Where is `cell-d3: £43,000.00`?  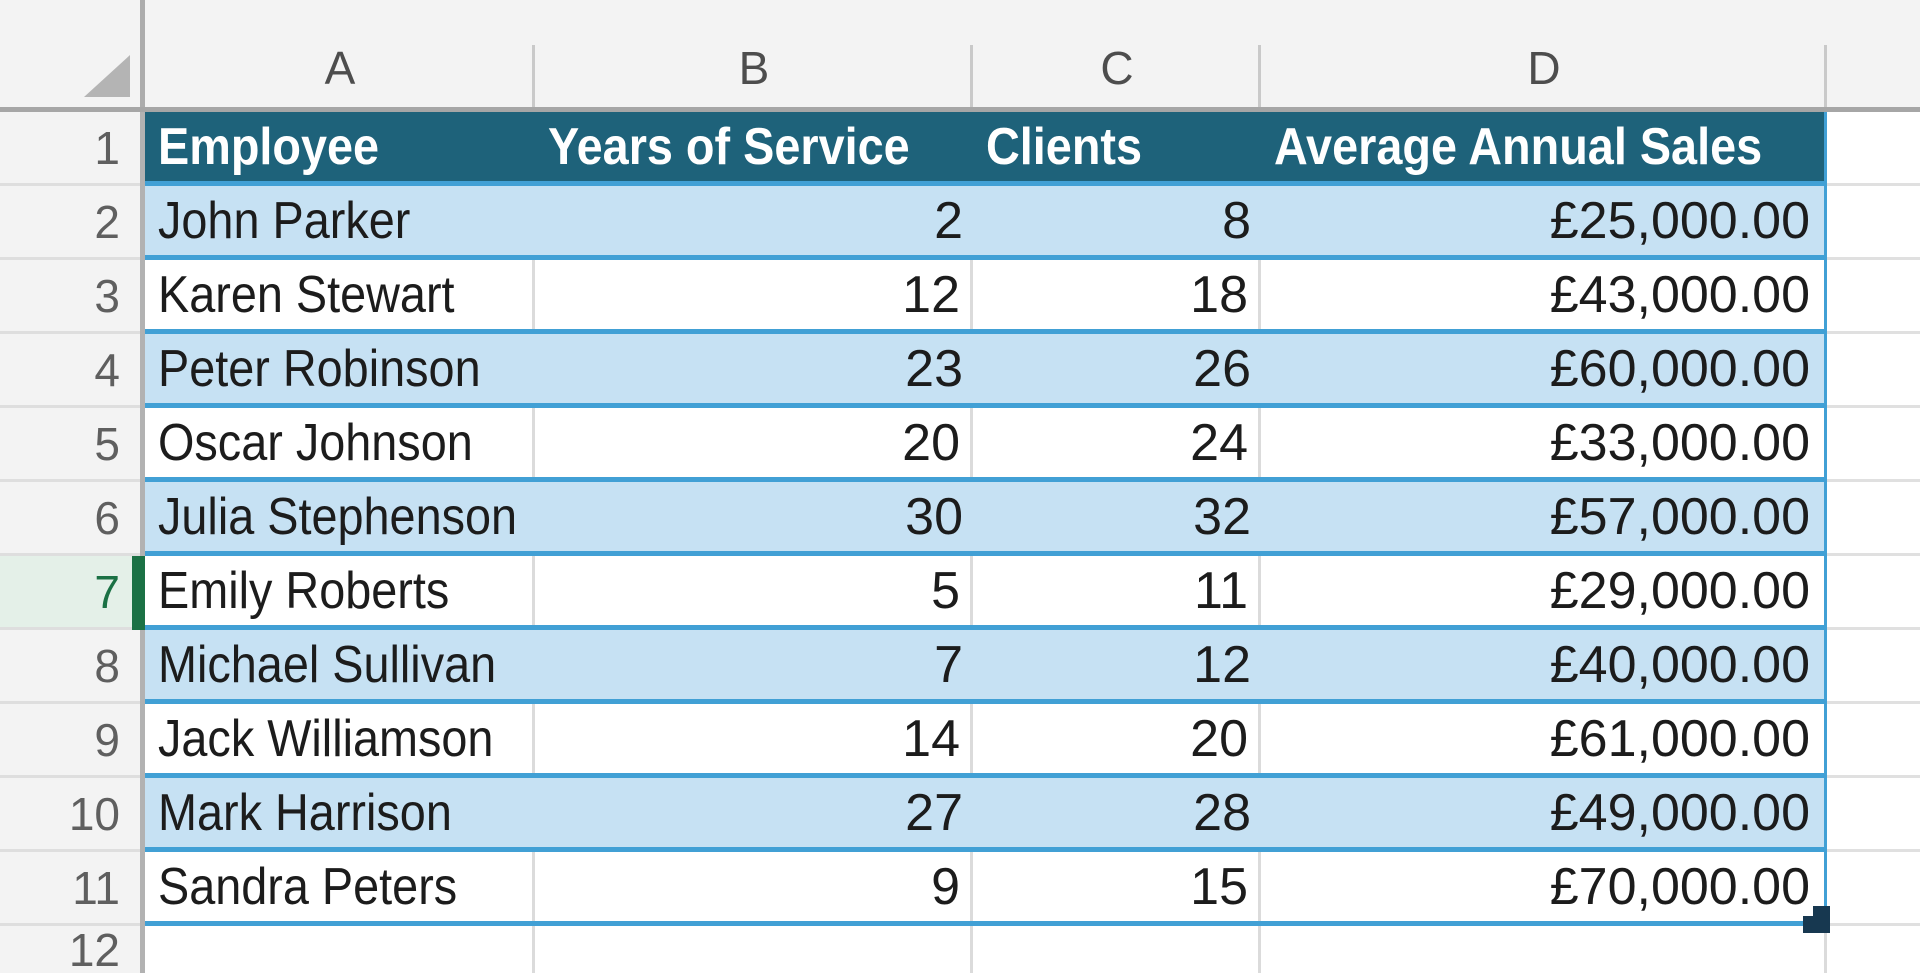 cell-d3: £43,000.00 is located at coordinates (1679, 294).